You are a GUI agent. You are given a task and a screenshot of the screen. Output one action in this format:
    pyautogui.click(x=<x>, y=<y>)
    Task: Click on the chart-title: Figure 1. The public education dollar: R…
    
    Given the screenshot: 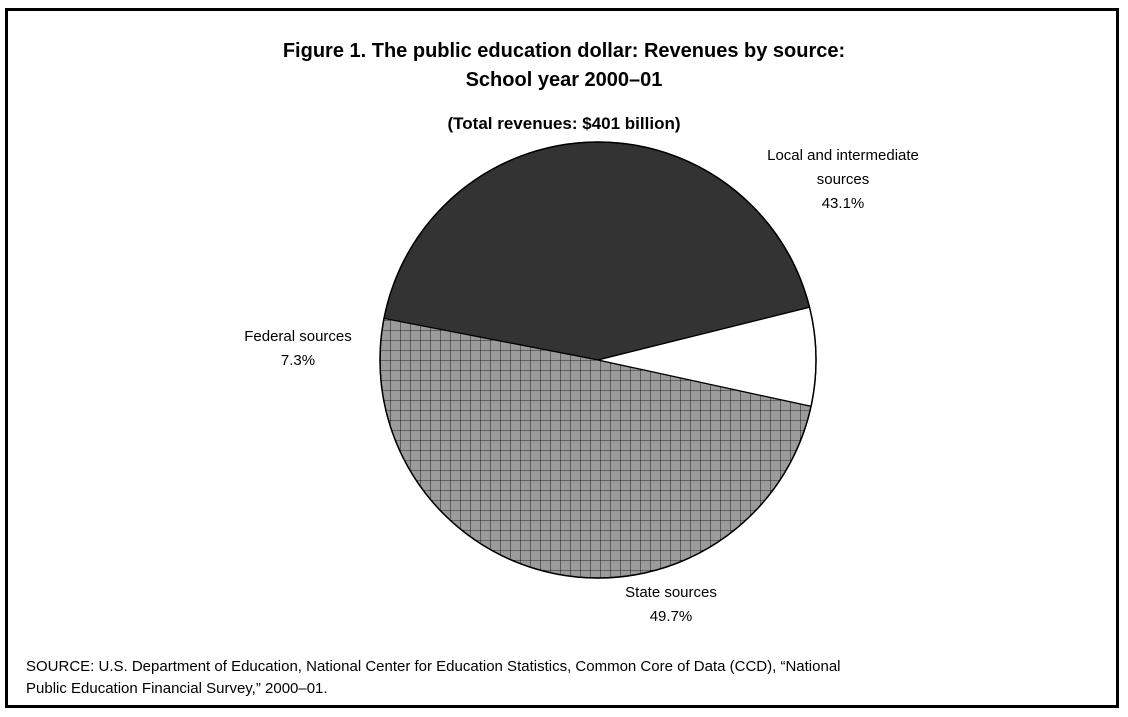 What is the action you would take?
    pyautogui.click(x=564, y=66)
    